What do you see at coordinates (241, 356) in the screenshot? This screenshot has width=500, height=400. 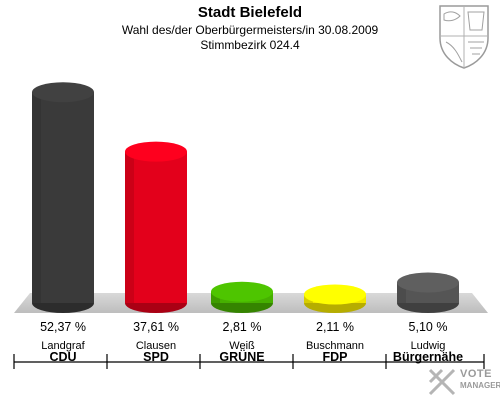 I see `party-label: GRÜNE` at bounding box center [241, 356].